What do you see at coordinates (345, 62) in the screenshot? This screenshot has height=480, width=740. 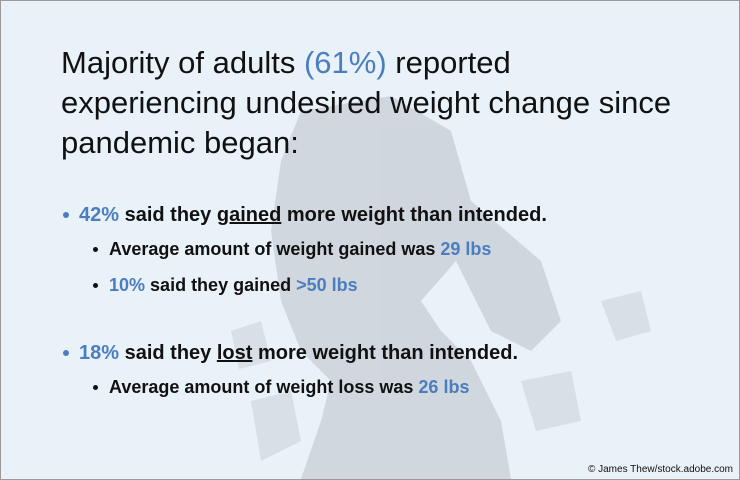 I see `text-run: (61%)` at bounding box center [345, 62].